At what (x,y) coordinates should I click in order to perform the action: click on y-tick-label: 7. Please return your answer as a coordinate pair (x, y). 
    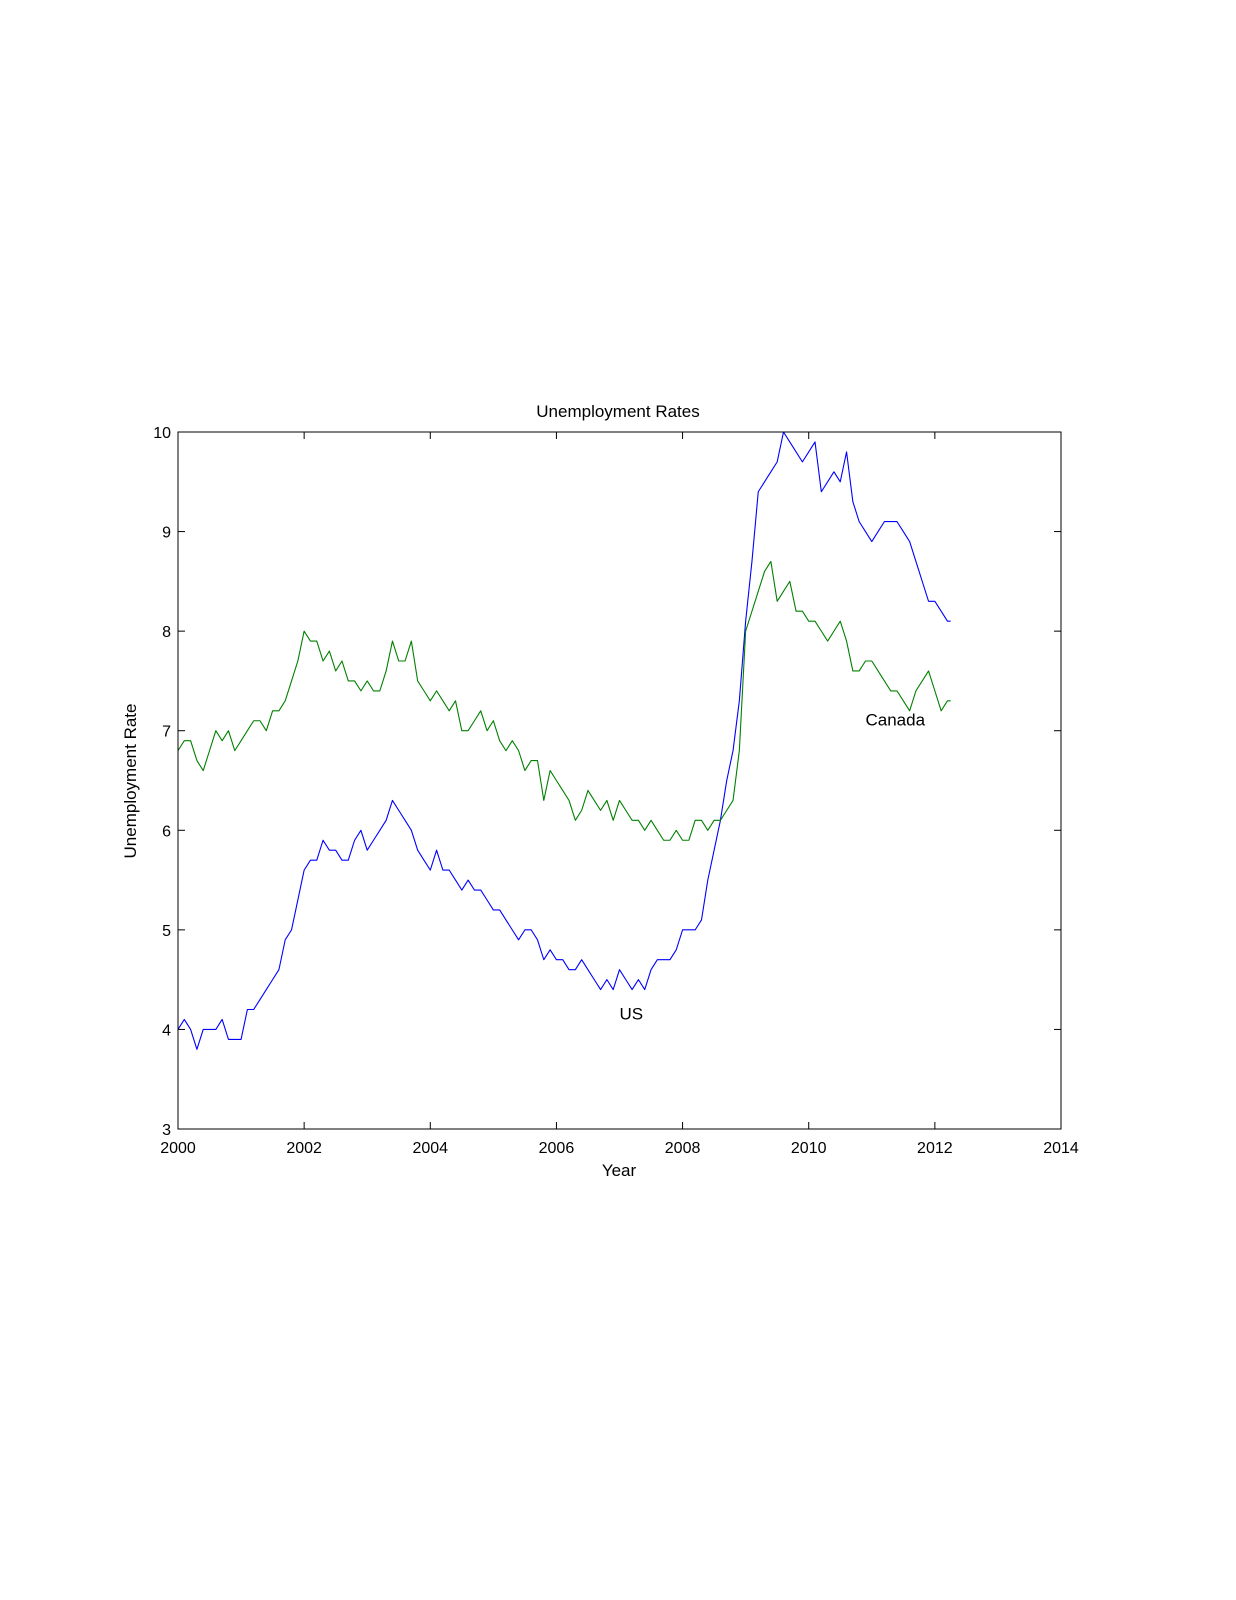
    Looking at the image, I should click on (166, 732).